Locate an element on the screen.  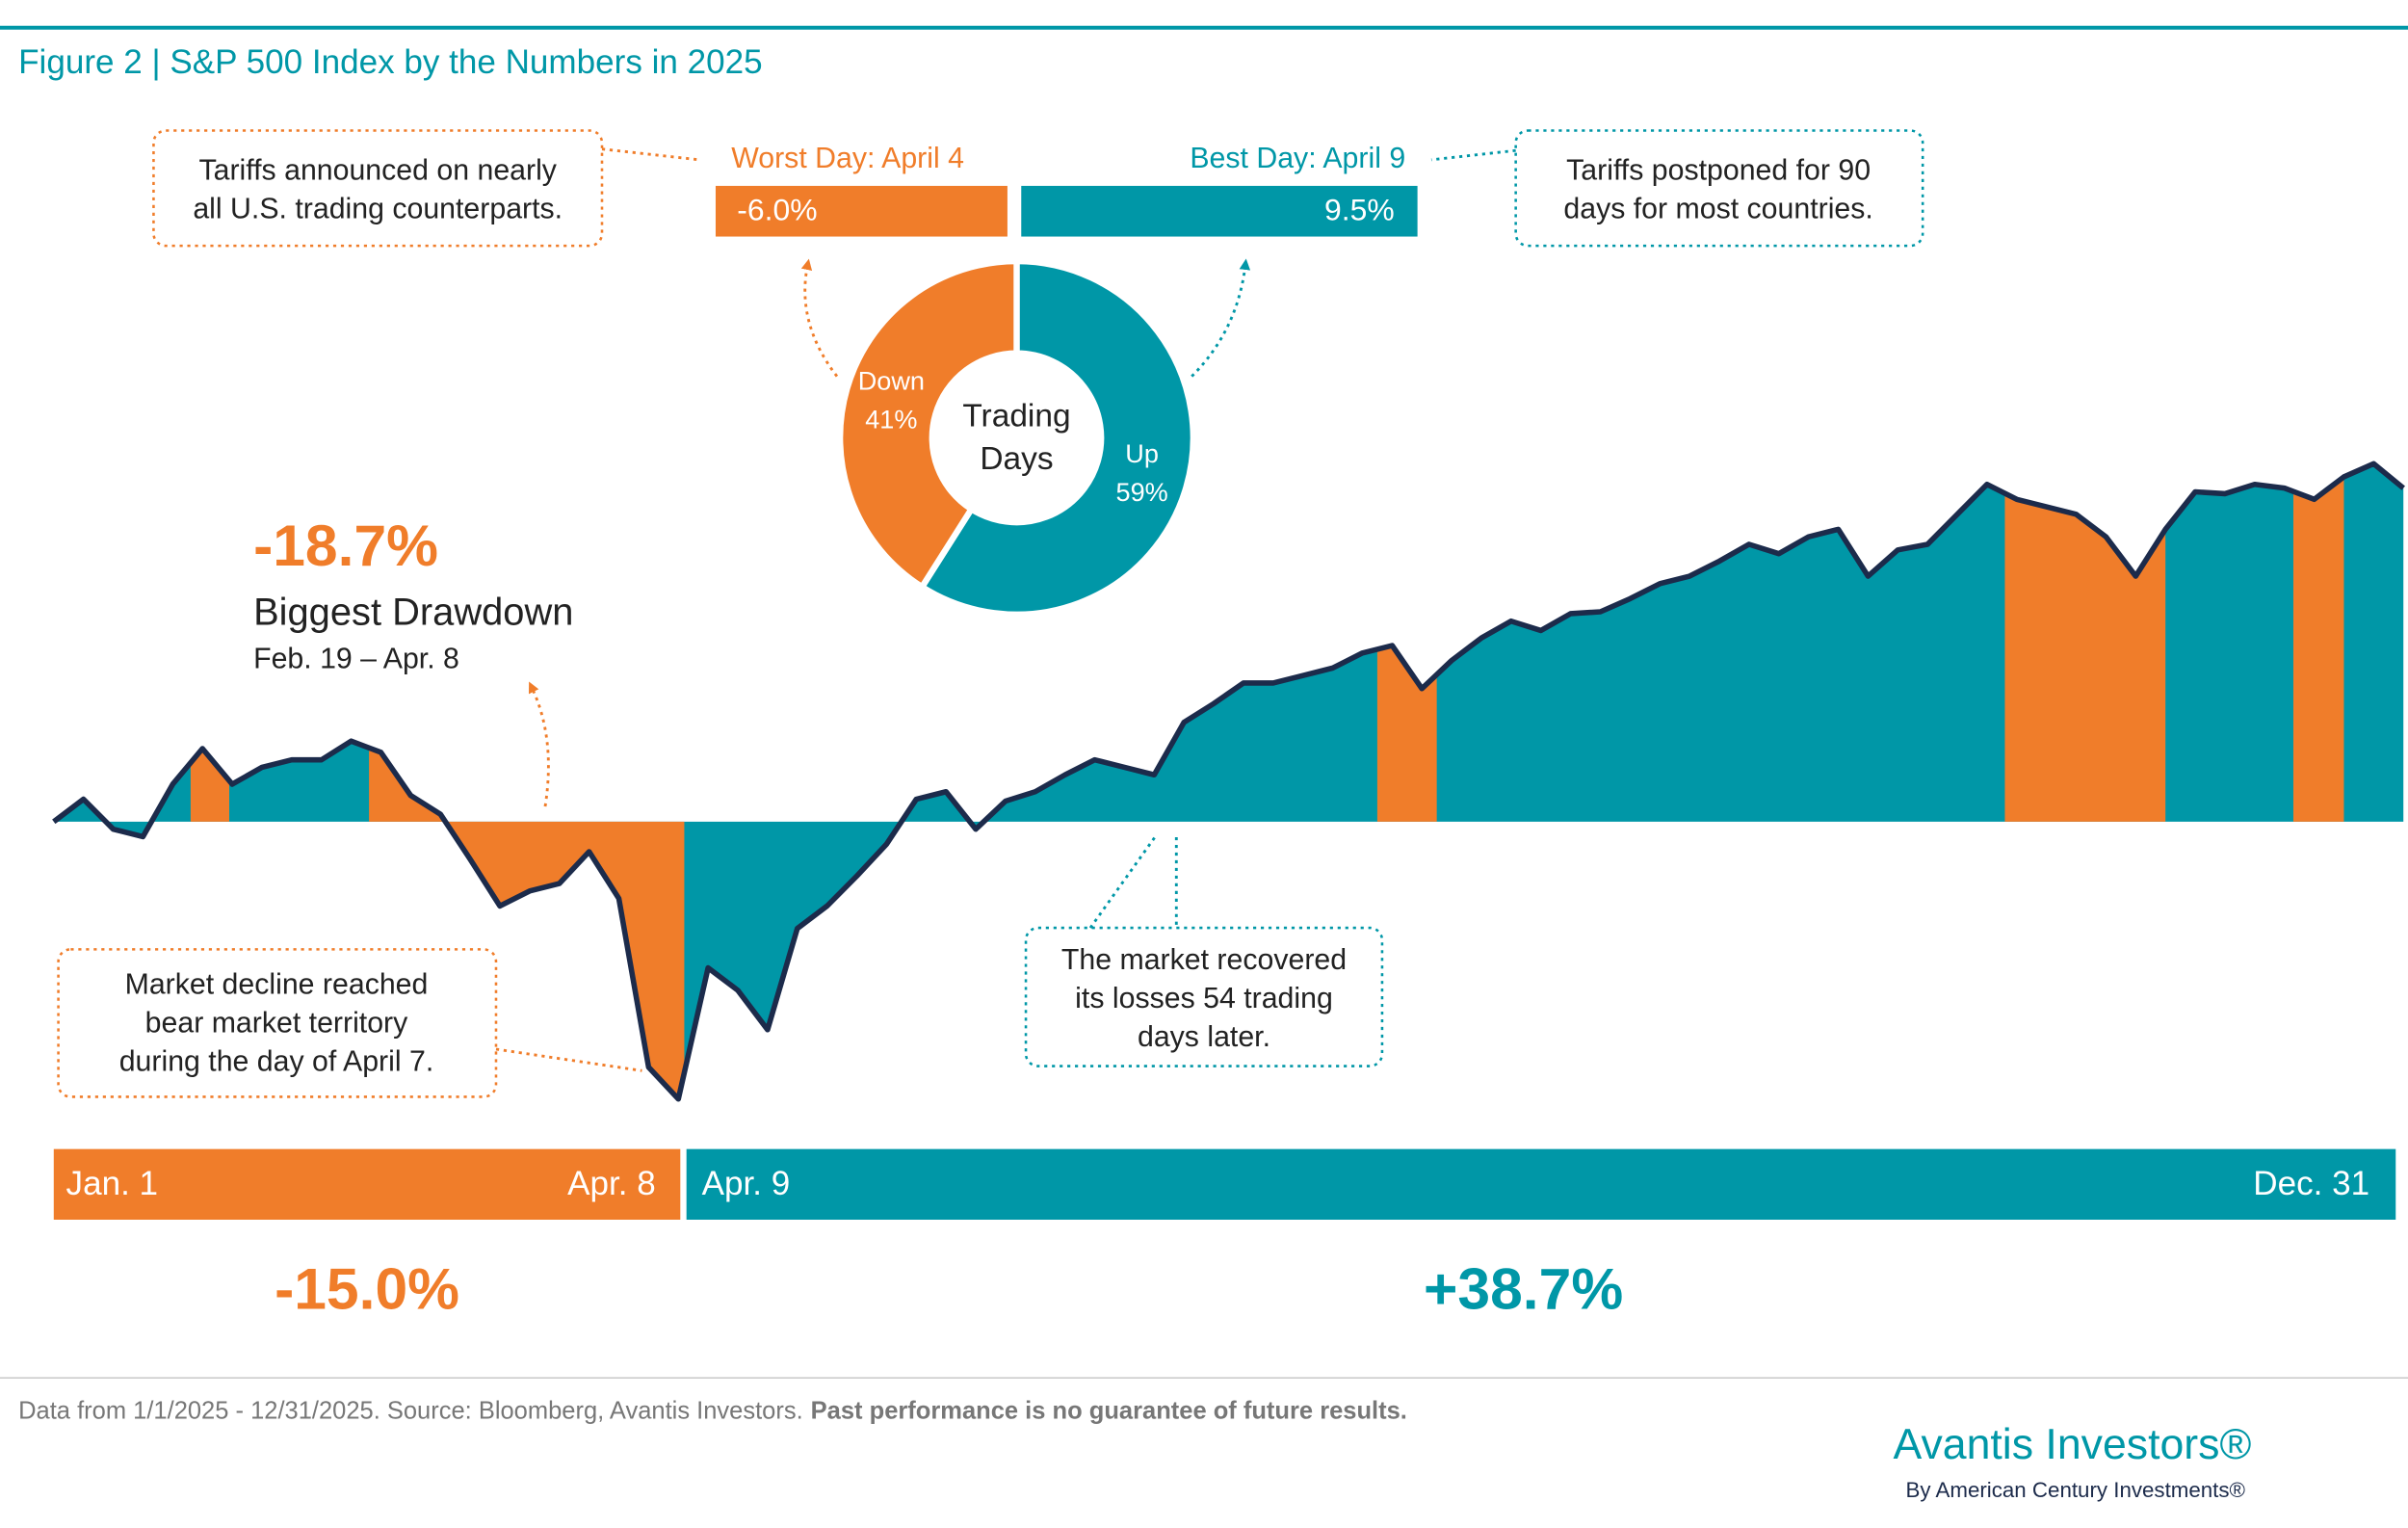
period-end: Dec. 31 is located at coordinates (2311, 1183).